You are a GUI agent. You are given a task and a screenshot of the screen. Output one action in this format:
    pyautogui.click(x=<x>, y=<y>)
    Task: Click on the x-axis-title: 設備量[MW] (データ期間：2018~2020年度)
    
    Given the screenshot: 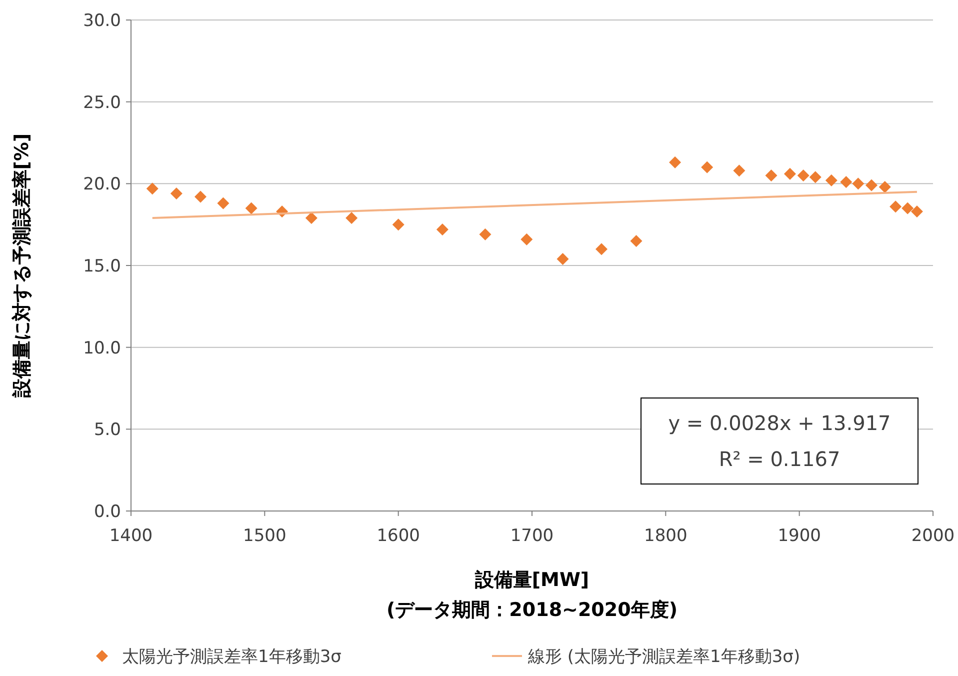 What is the action you would take?
    pyautogui.click(x=532, y=595)
    